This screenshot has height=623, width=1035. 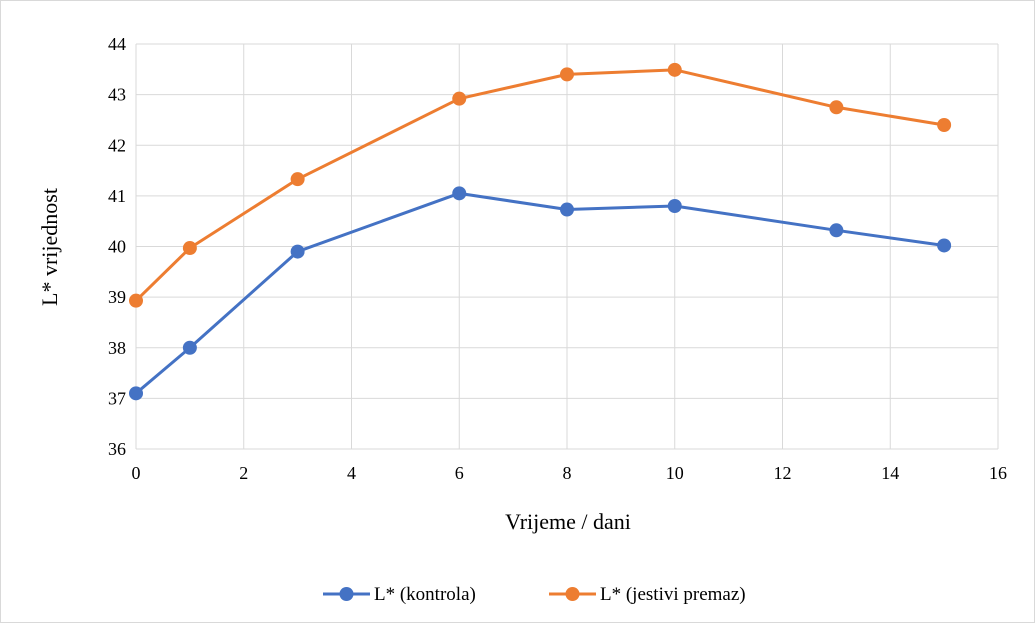 What do you see at coordinates (117, 449) in the screenshot?
I see `y-tick-label: 36` at bounding box center [117, 449].